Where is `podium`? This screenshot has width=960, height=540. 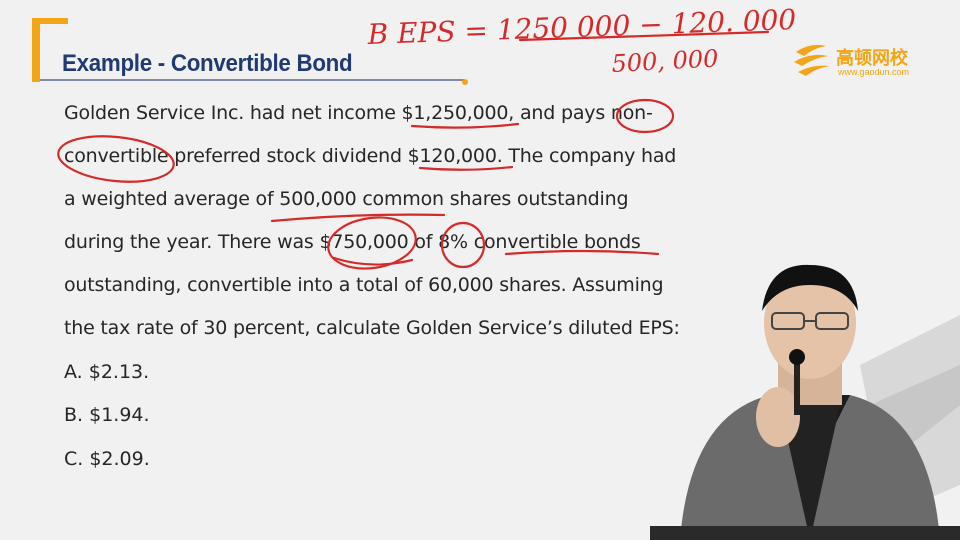 podium is located at coordinates (805, 533).